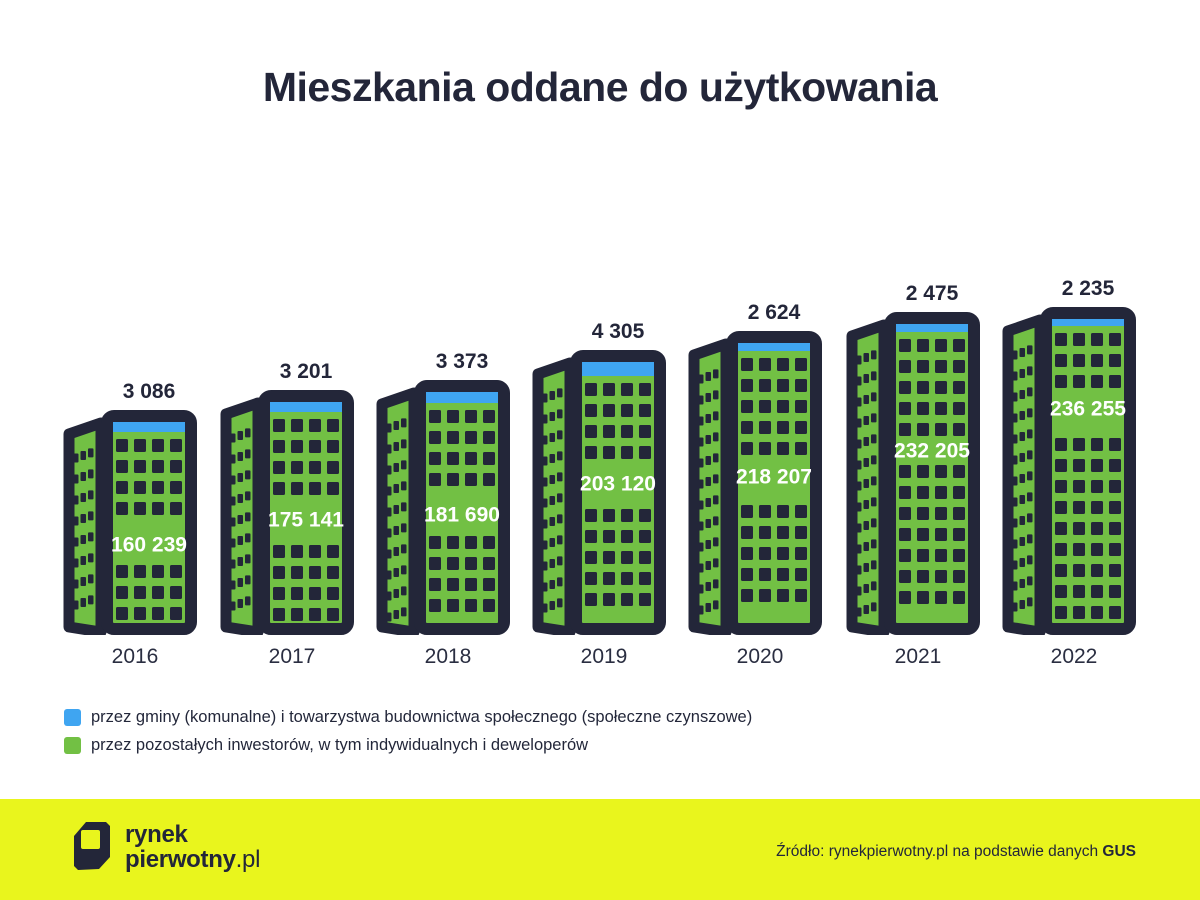  Describe the element at coordinates (918, 656) in the screenshot. I see `year-label-2021: 2021` at that location.